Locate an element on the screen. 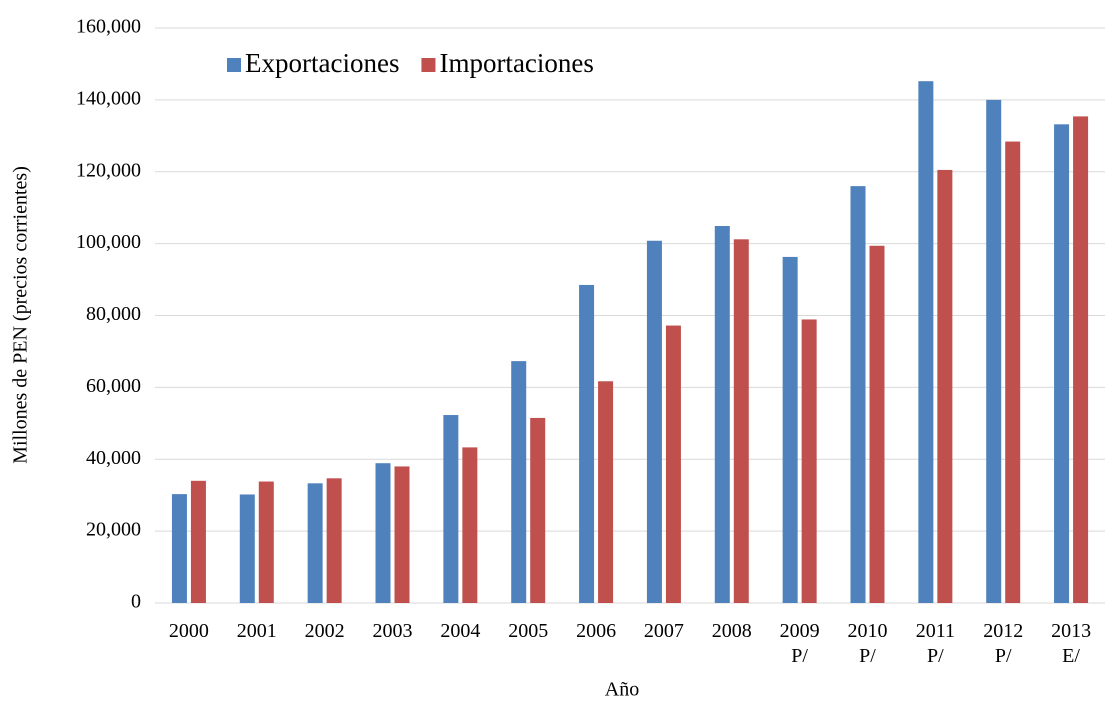 This screenshot has height=704, width=1110. x-tick-label: 2009 P/ is located at coordinates (799, 643).